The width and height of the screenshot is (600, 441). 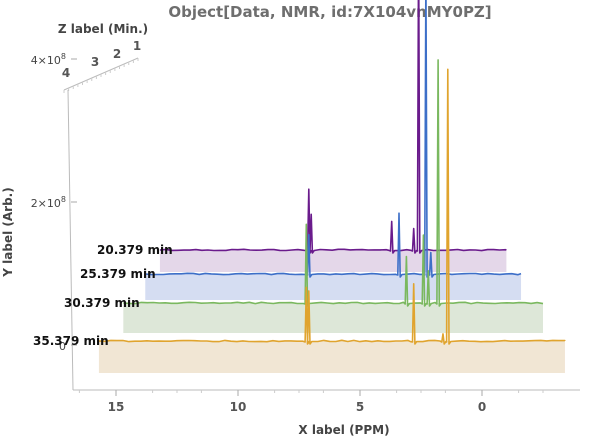 What do you see at coordinates (482, 407) in the screenshot?
I see `x-tick-label: 0` at bounding box center [482, 407].